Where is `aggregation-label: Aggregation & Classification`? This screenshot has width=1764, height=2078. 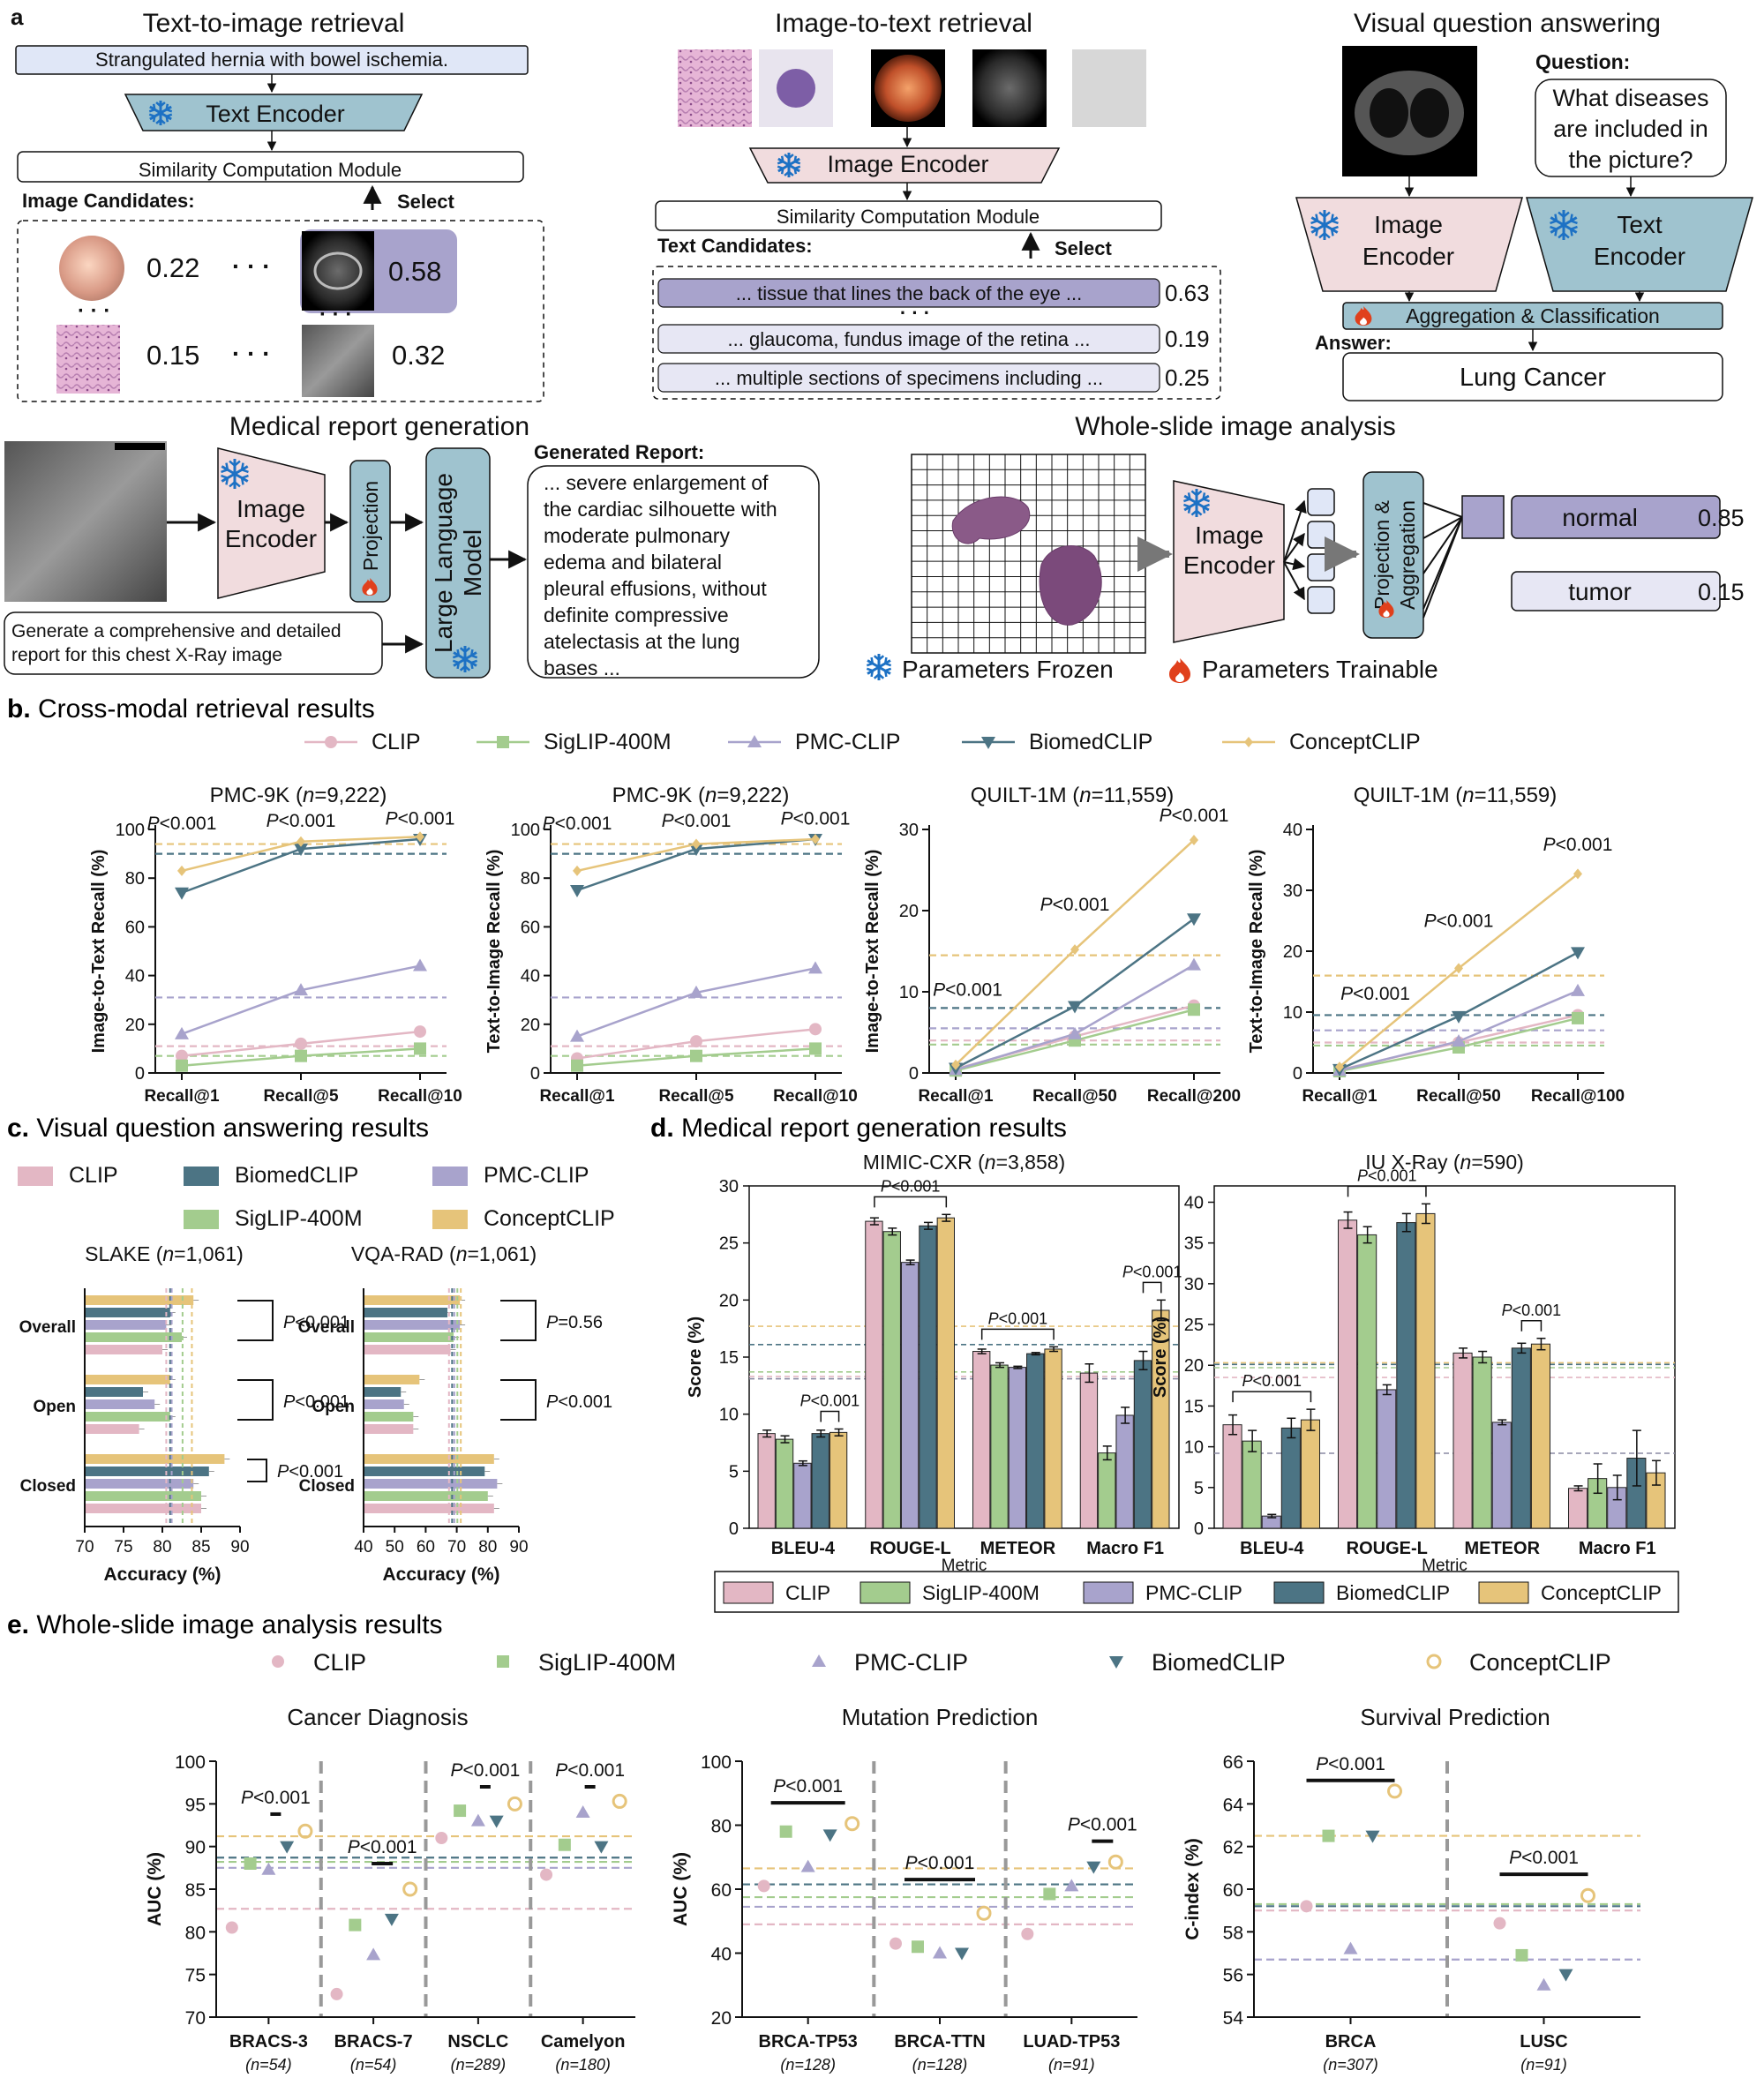
aggregation-label: Aggregation & Classification is located at coordinates (1533, 315).